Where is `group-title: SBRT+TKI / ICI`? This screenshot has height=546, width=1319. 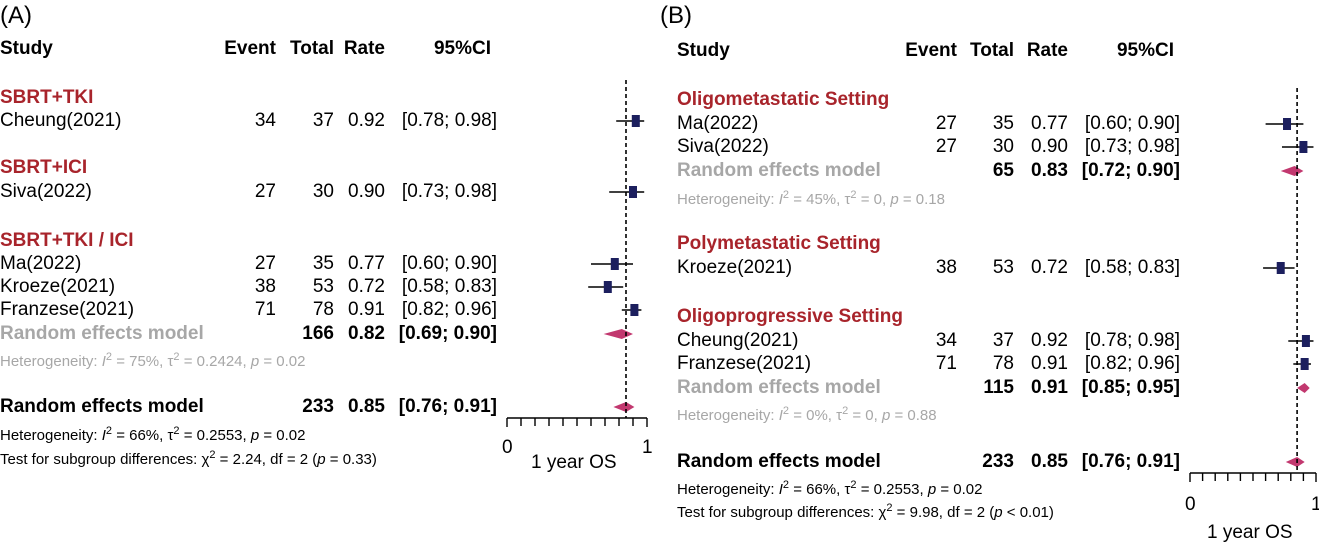
group-title: SBRT+TKI / ICI is located at coordinates (67, 240).